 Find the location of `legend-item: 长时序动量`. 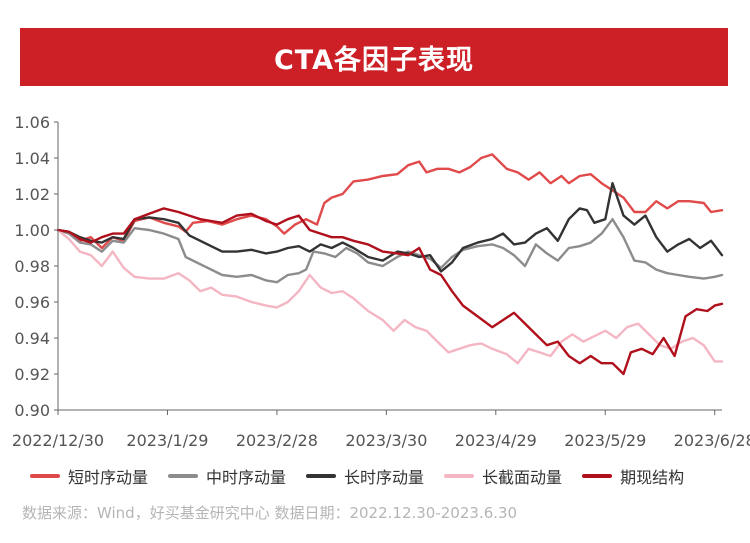

legend-item: 长时序动量 is located at coordinates (365, 476).